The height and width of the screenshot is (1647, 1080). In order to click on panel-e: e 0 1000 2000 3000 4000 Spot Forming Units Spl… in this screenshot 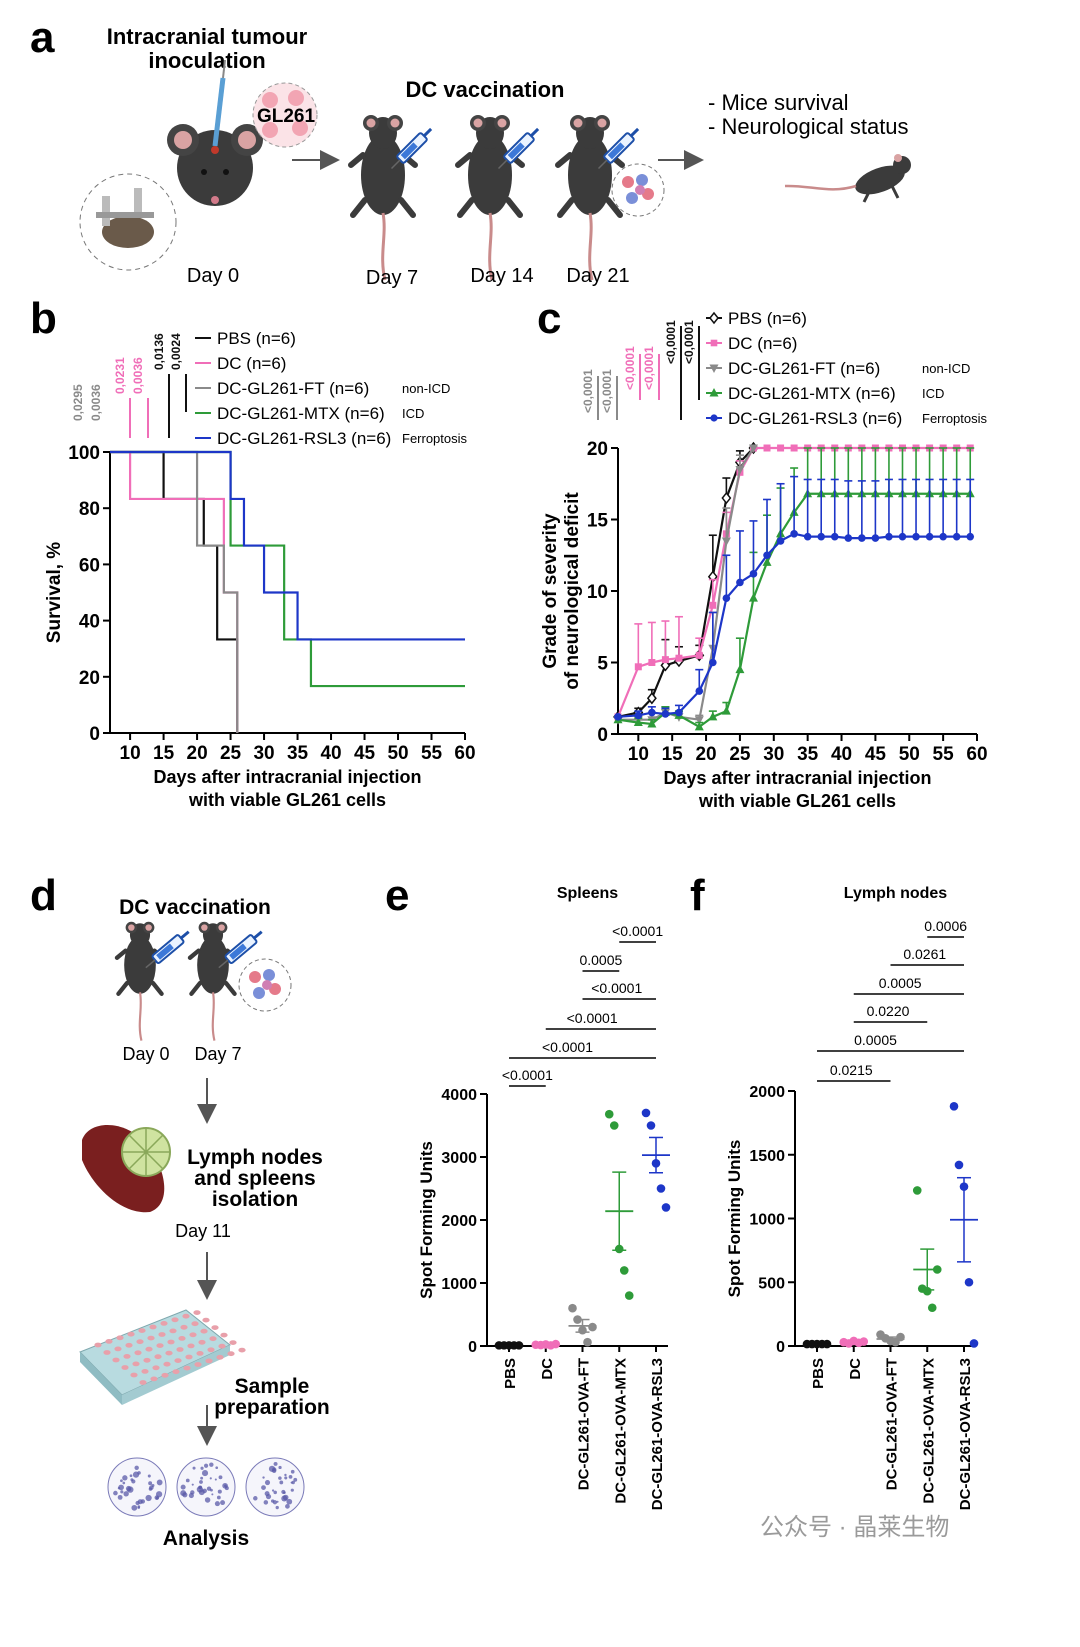, I will do `click(528, 1190)`.